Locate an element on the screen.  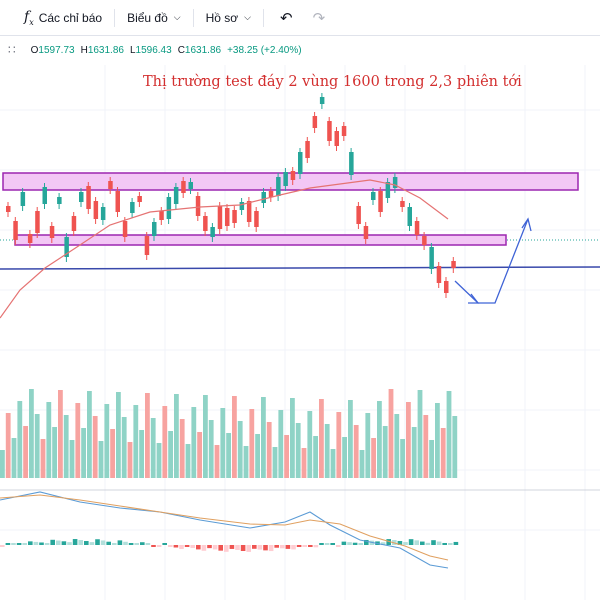
chart-menu-label: Biểu đồ is located at coordinates (147, 17).